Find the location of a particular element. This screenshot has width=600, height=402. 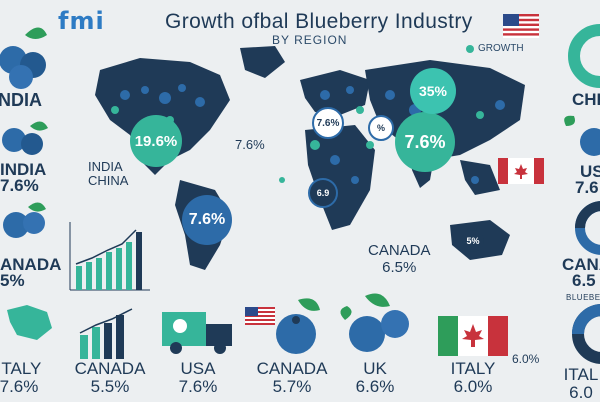

mini-map-icon is located at coordinates (29, 322).